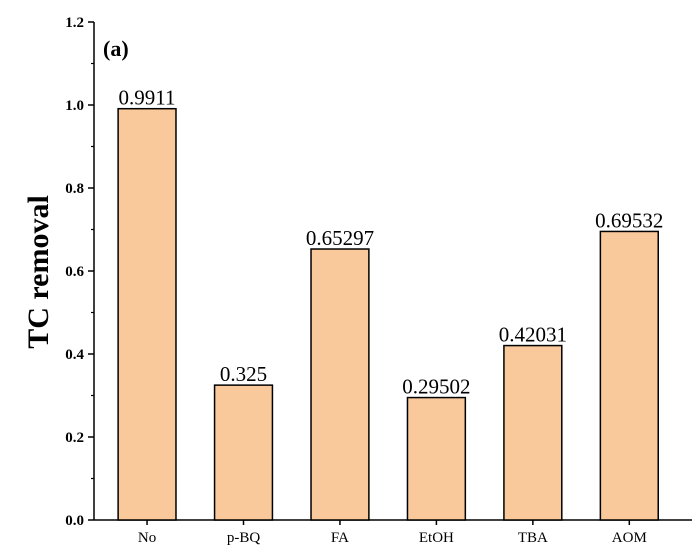 The image size is (698, 550). I want to click on bar-no, so click(147, 314).